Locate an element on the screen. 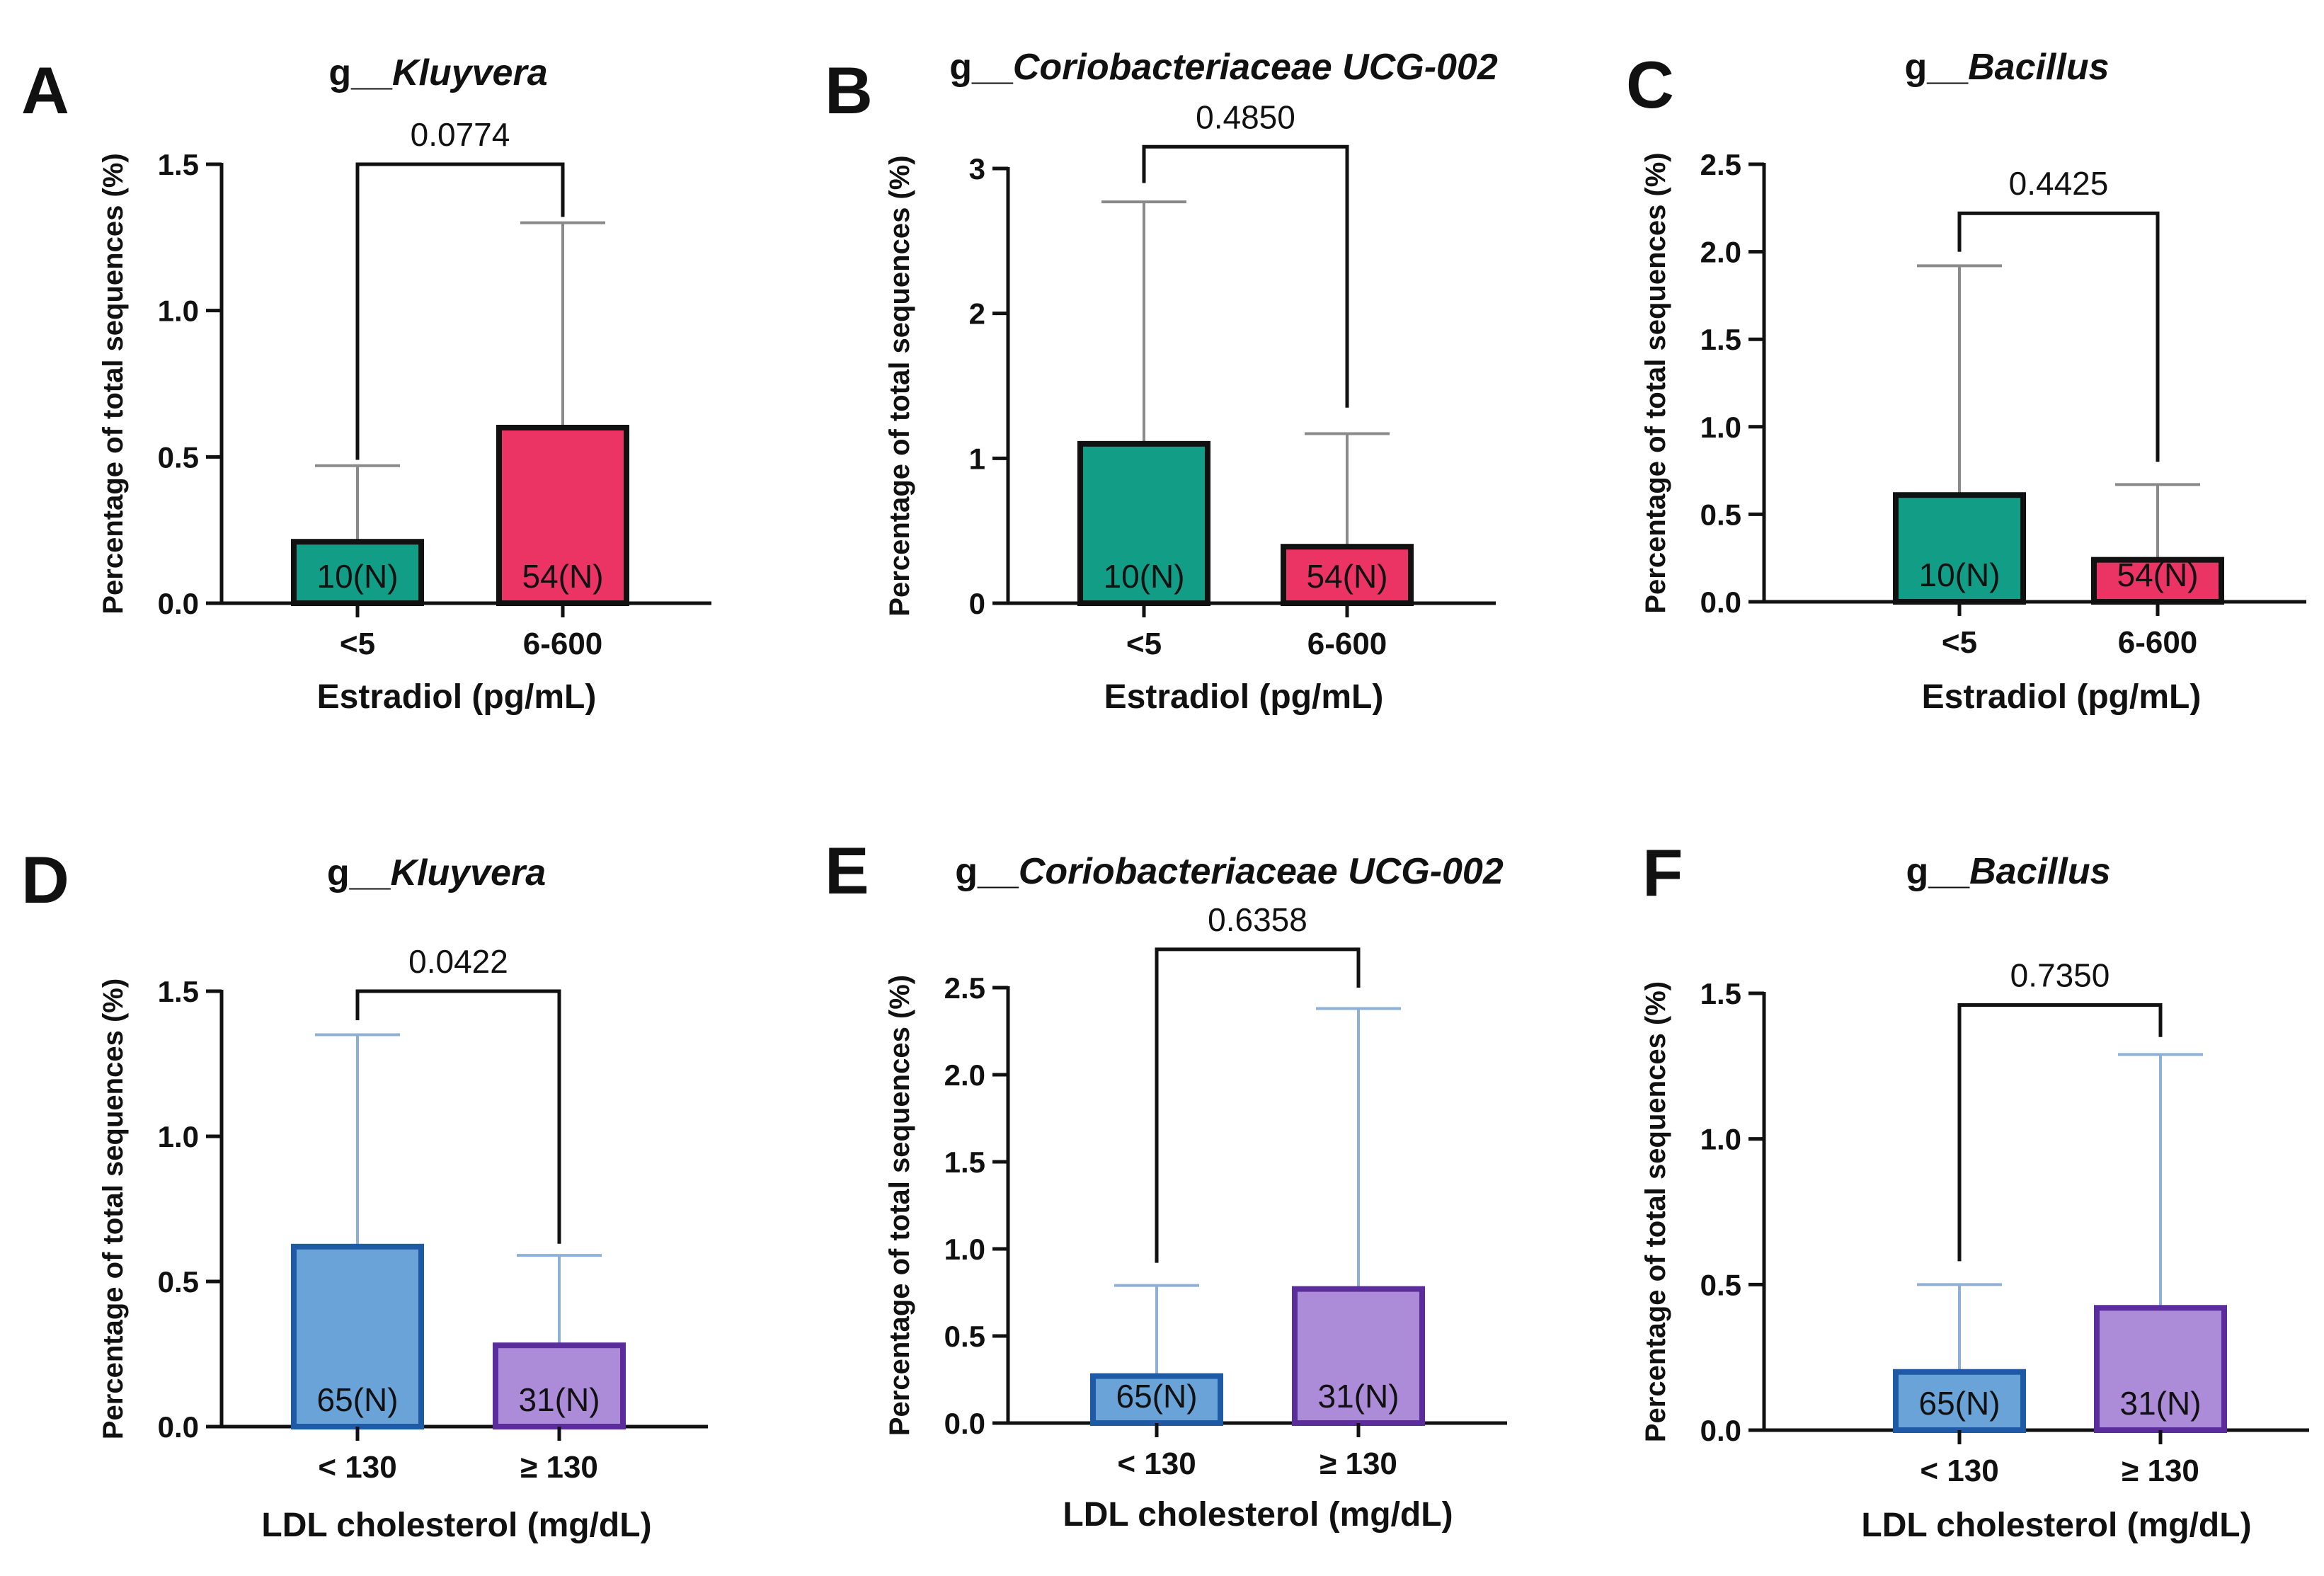 This screenshot has width=2324, height=1576. y-tick-label: 1 is located at coordinates (977, 458).